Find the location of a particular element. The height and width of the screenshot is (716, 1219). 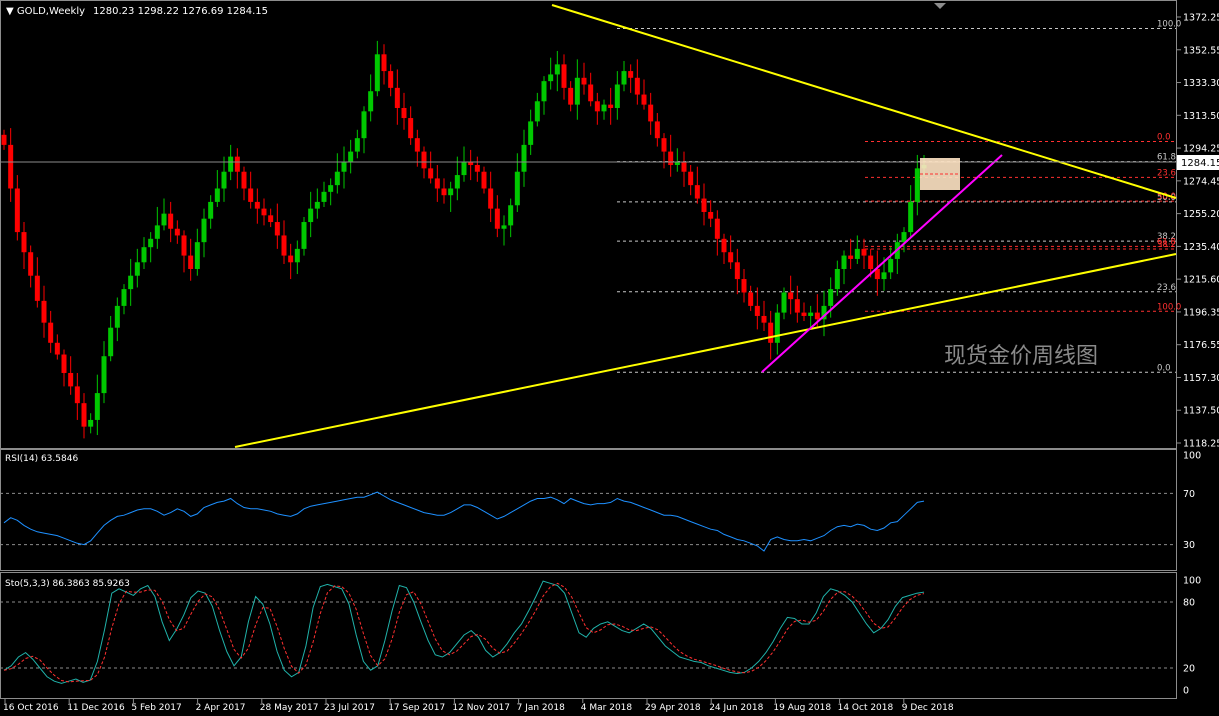

current-price-marker is located at coordinates (1198, 162).